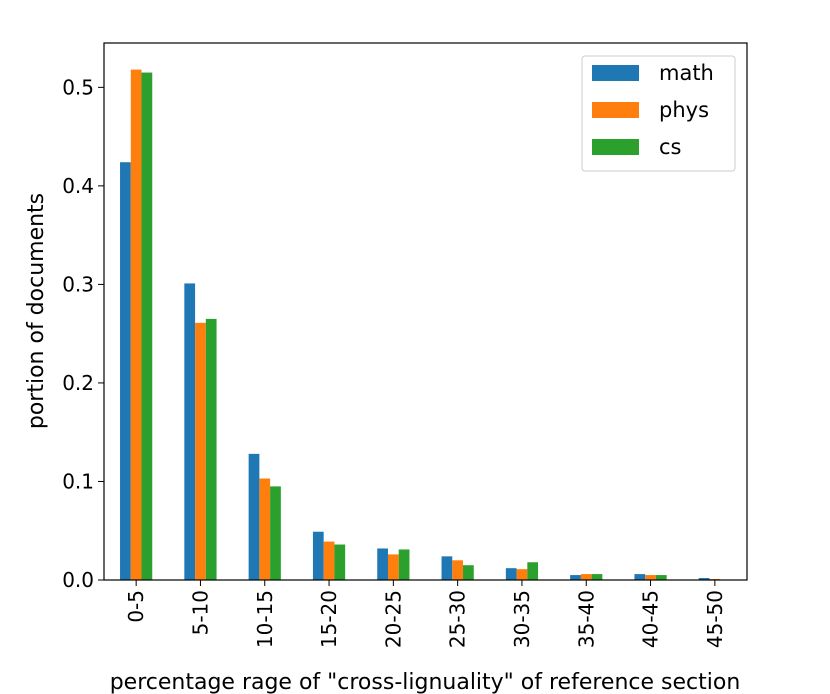  What do you see at coordinates (78, 284) in the screenshot?
I see `y-tick-label: 0.3` at bounding box center [78, 284].